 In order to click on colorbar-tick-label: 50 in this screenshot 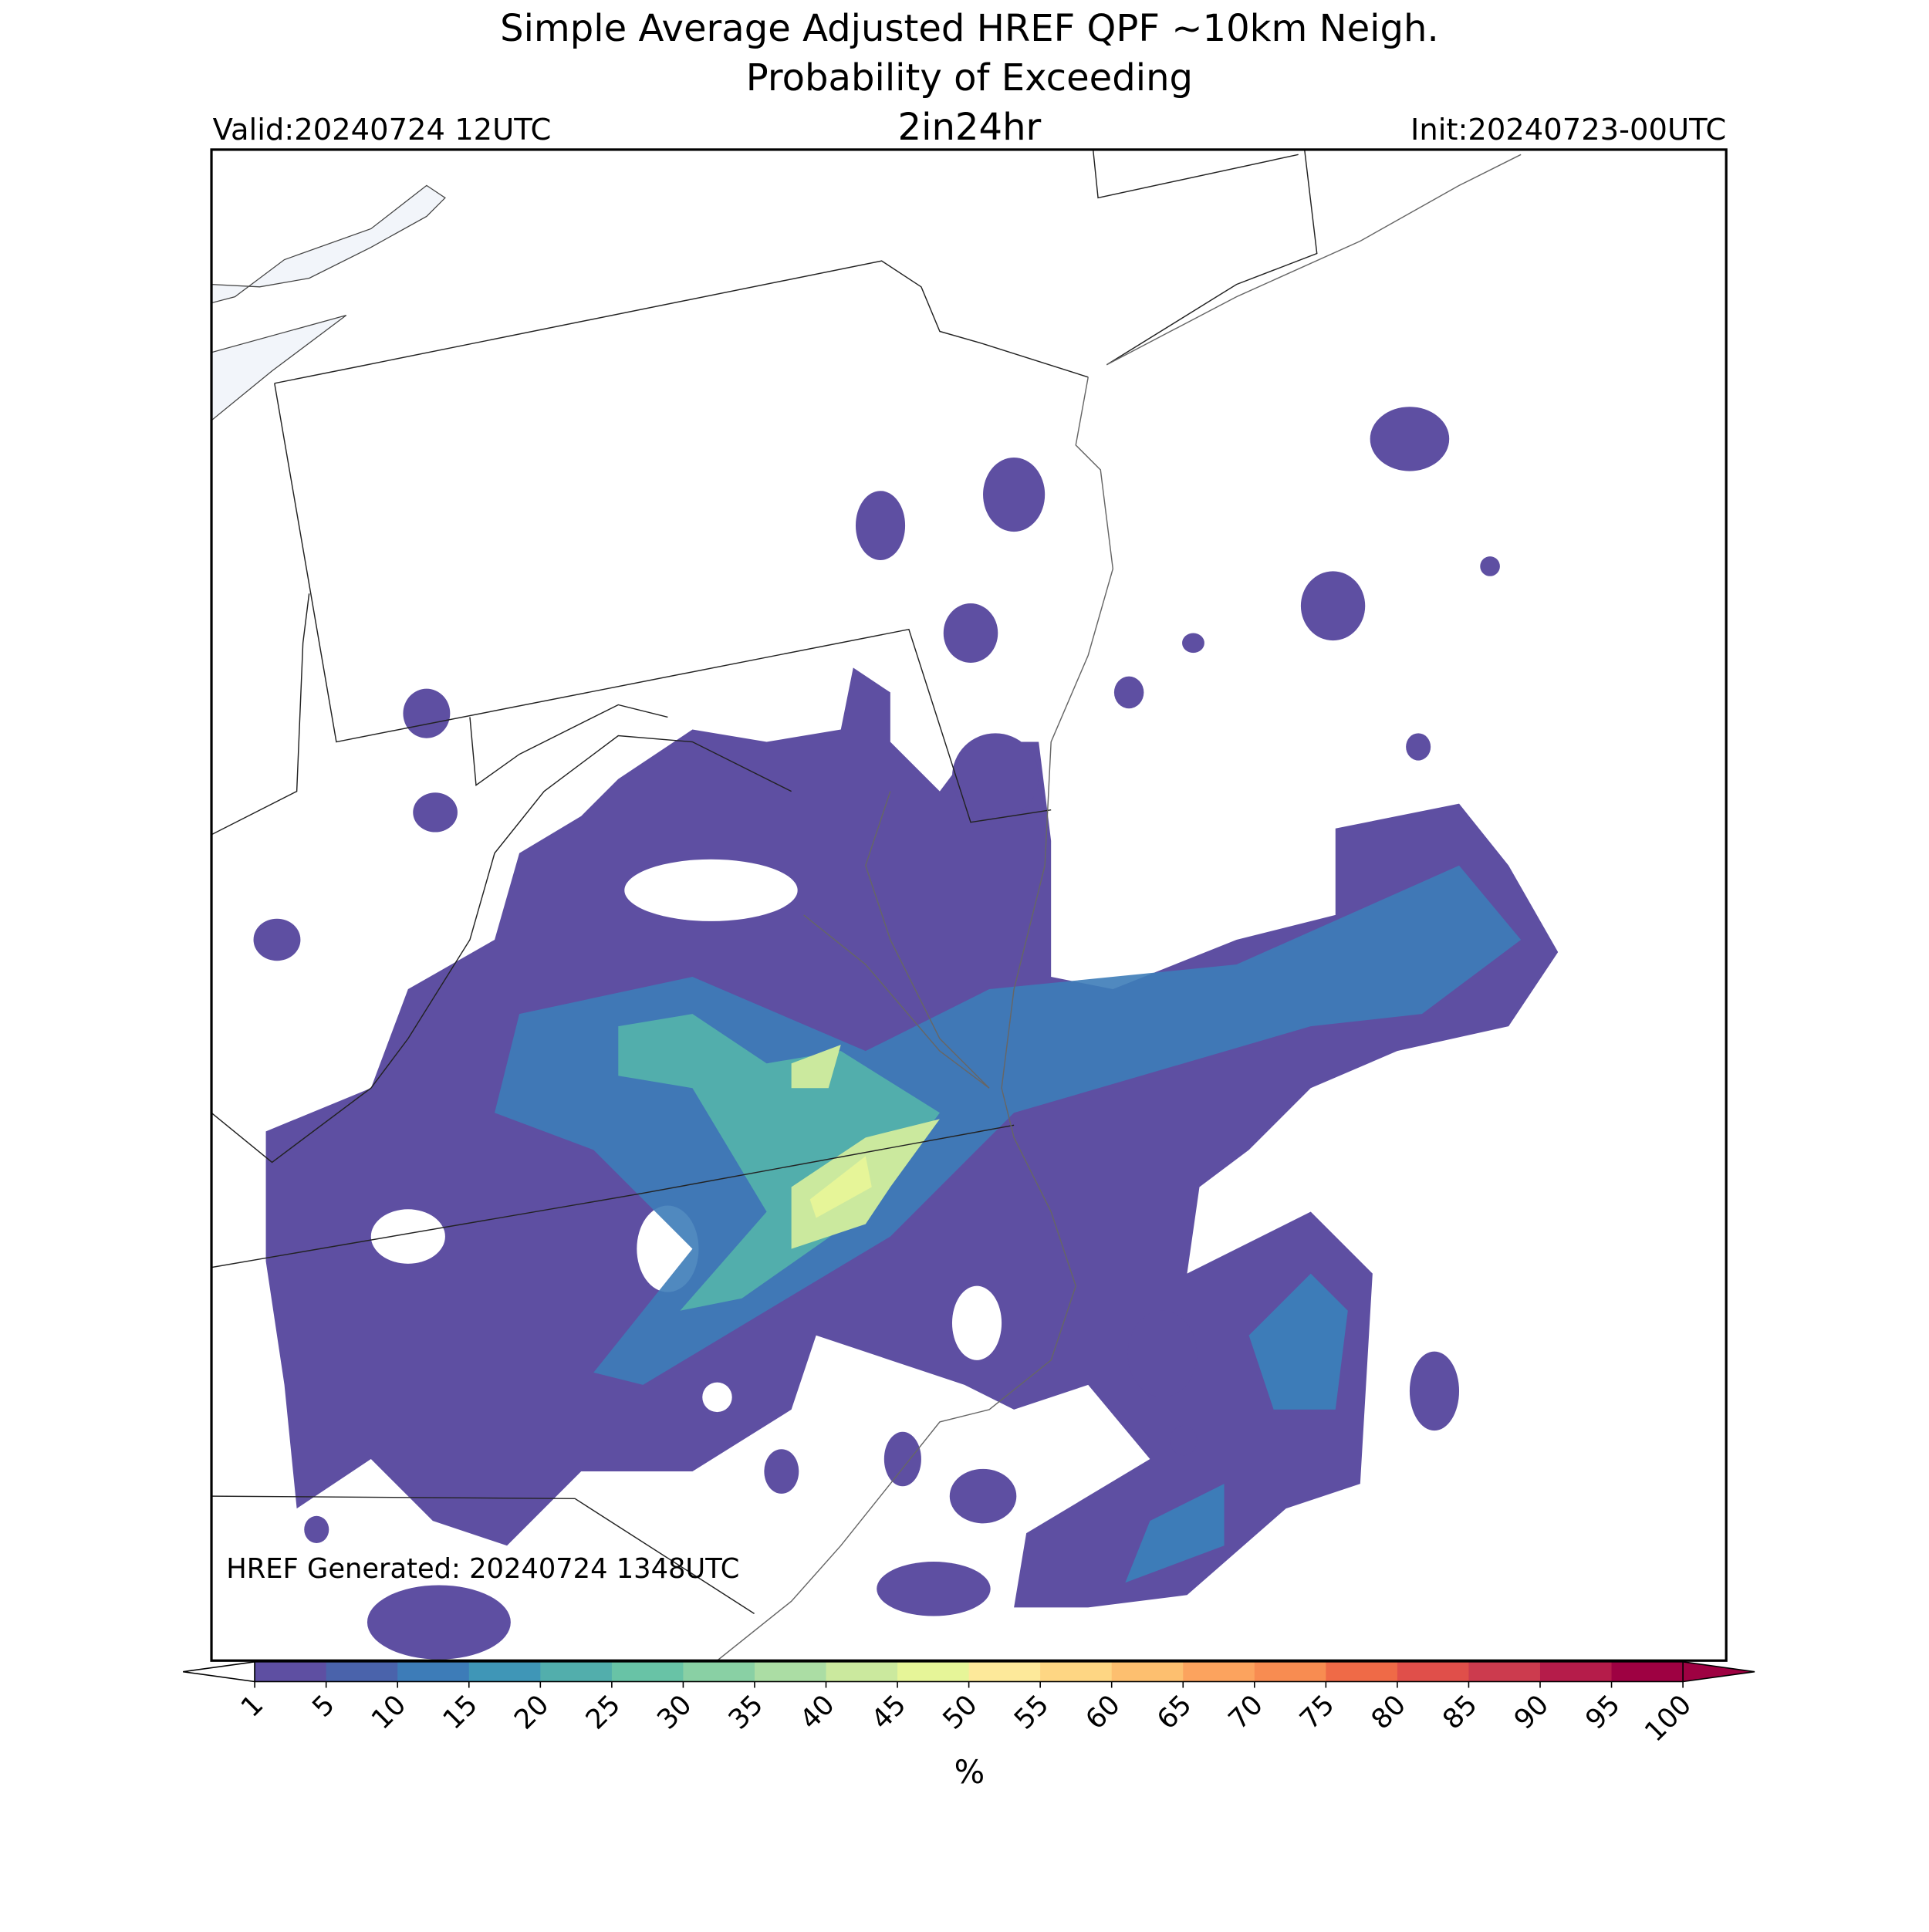, I will do `click(960, 1712)`.